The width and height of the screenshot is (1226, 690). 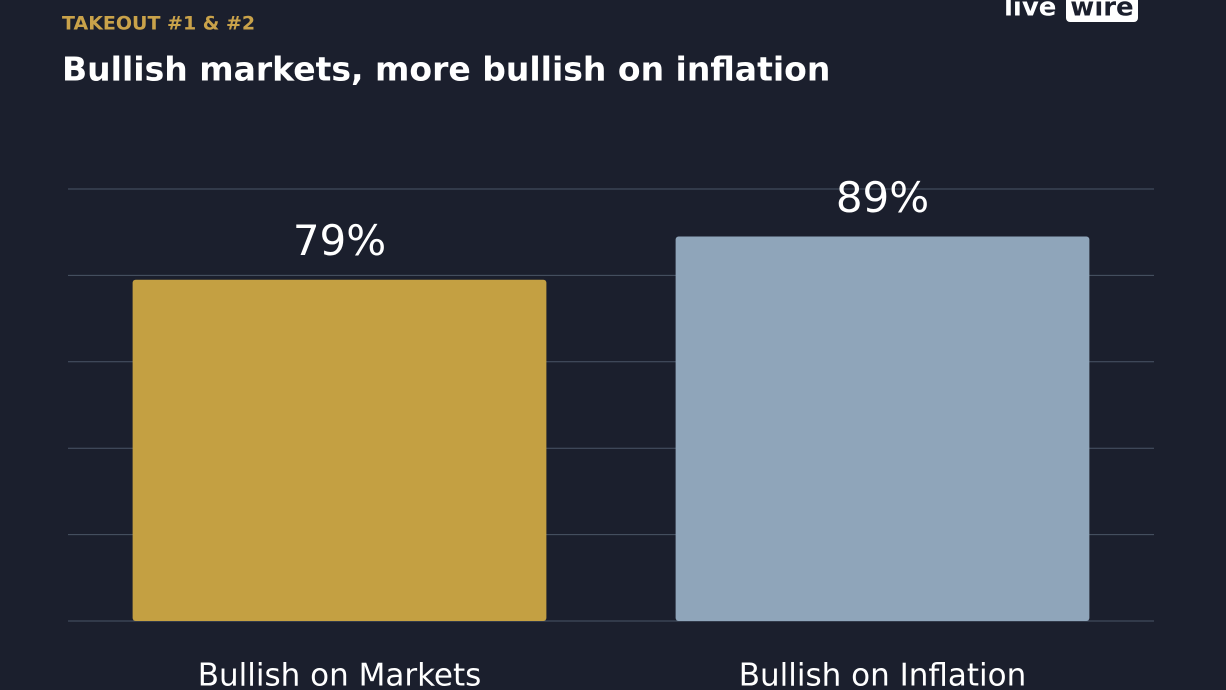 What do you see at coordinates (158, 24) in the screenshot?
I see `chart-subtitle: TAKEOUT #1 & #2` at bounding box center [158, 24].